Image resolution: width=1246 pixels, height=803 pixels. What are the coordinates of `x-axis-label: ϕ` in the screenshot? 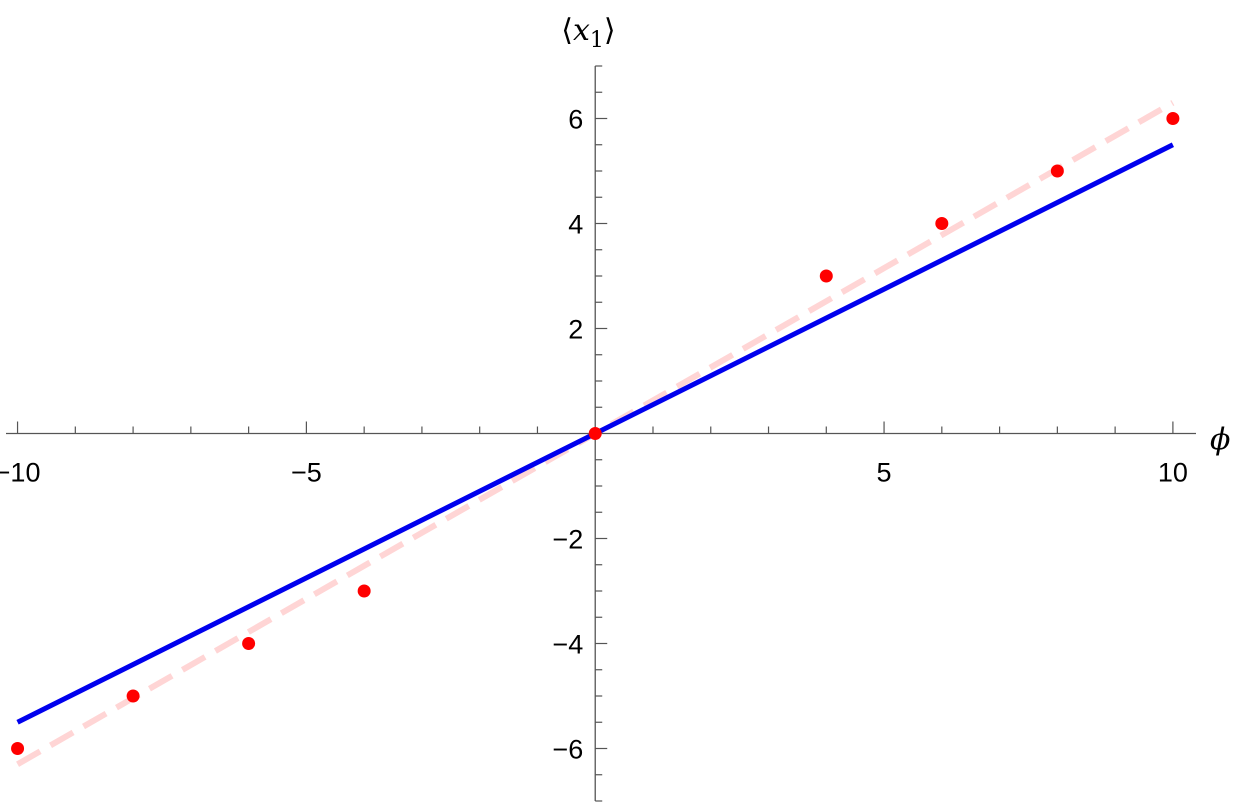 It's located at (1220, 440).